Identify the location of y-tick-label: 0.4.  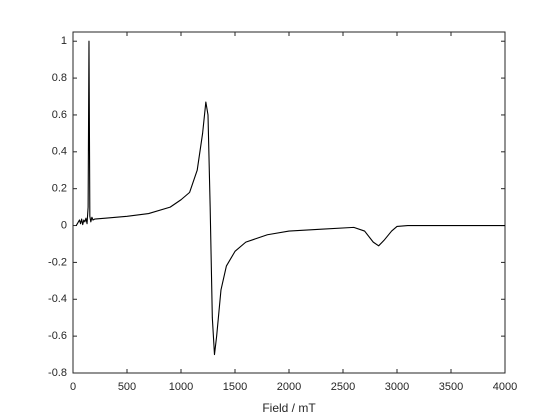
(59, 152).